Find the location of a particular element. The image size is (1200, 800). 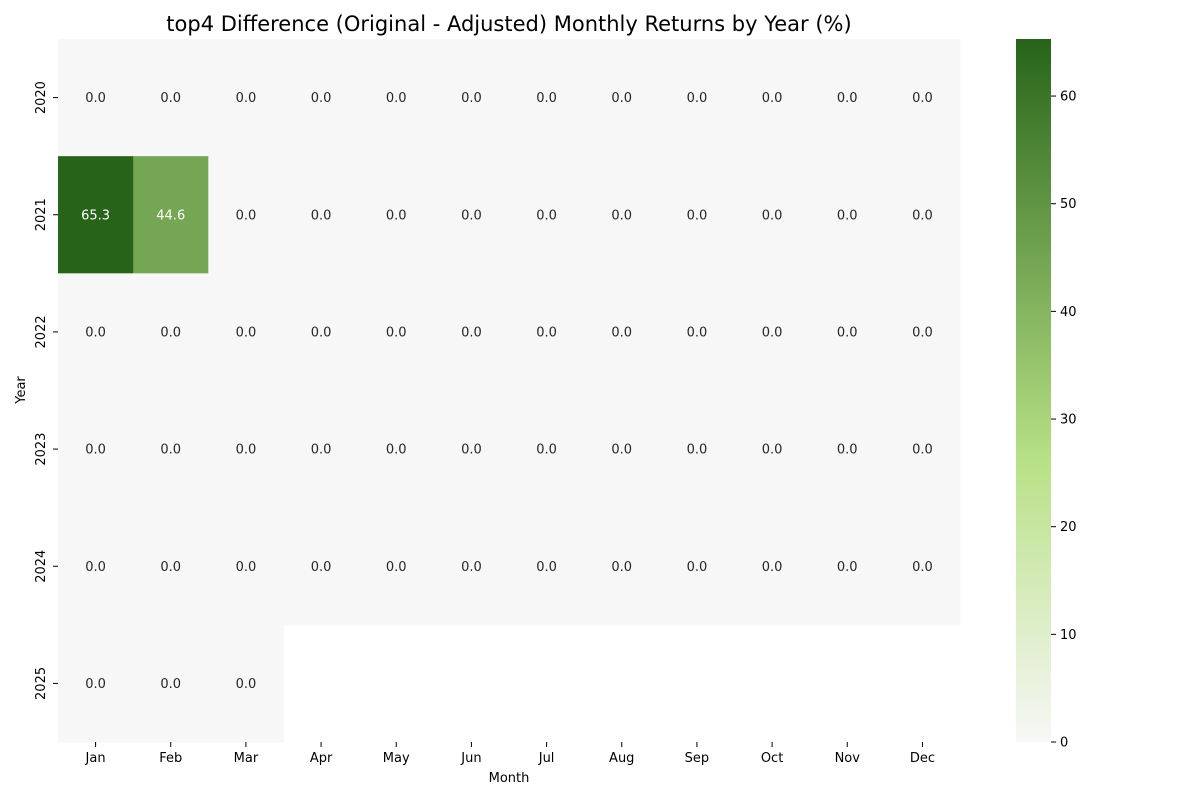

heatmap-cell-2022-Dec is located at coordinates (922, 332).